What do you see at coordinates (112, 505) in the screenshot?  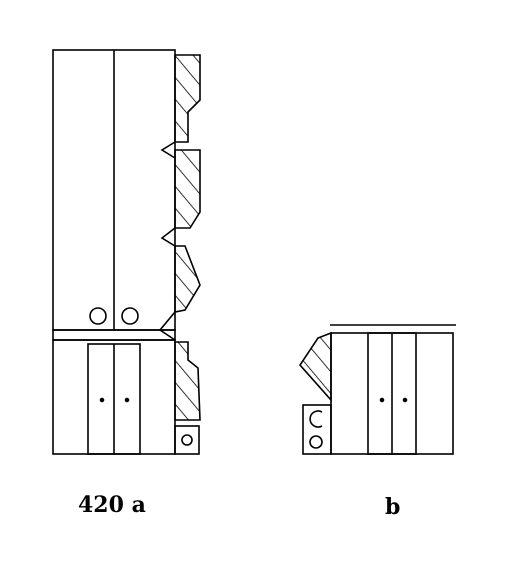 I see `figure-label-a: 420 a` at bounding box center [112, 505].